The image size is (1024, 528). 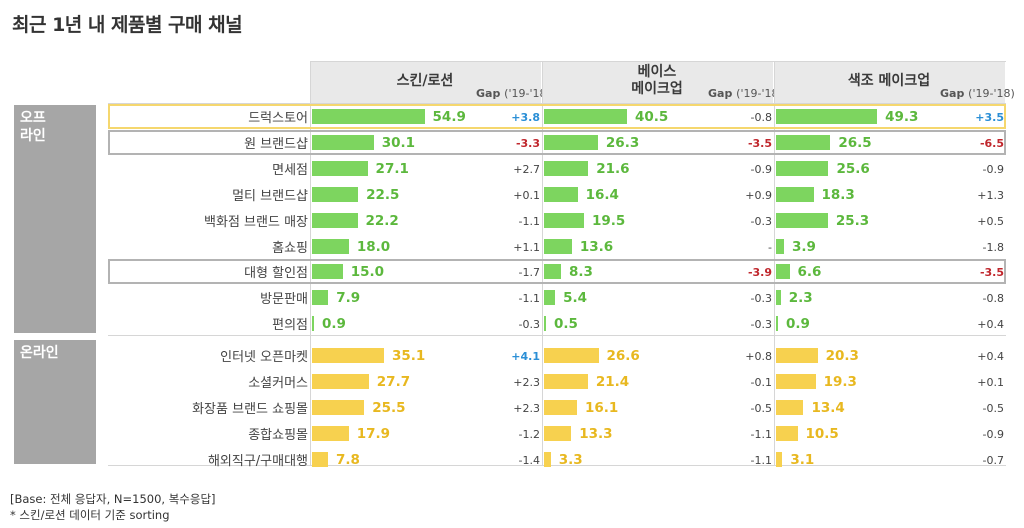 I want to click on value-label: 54.9, so click(x=449, y=117).